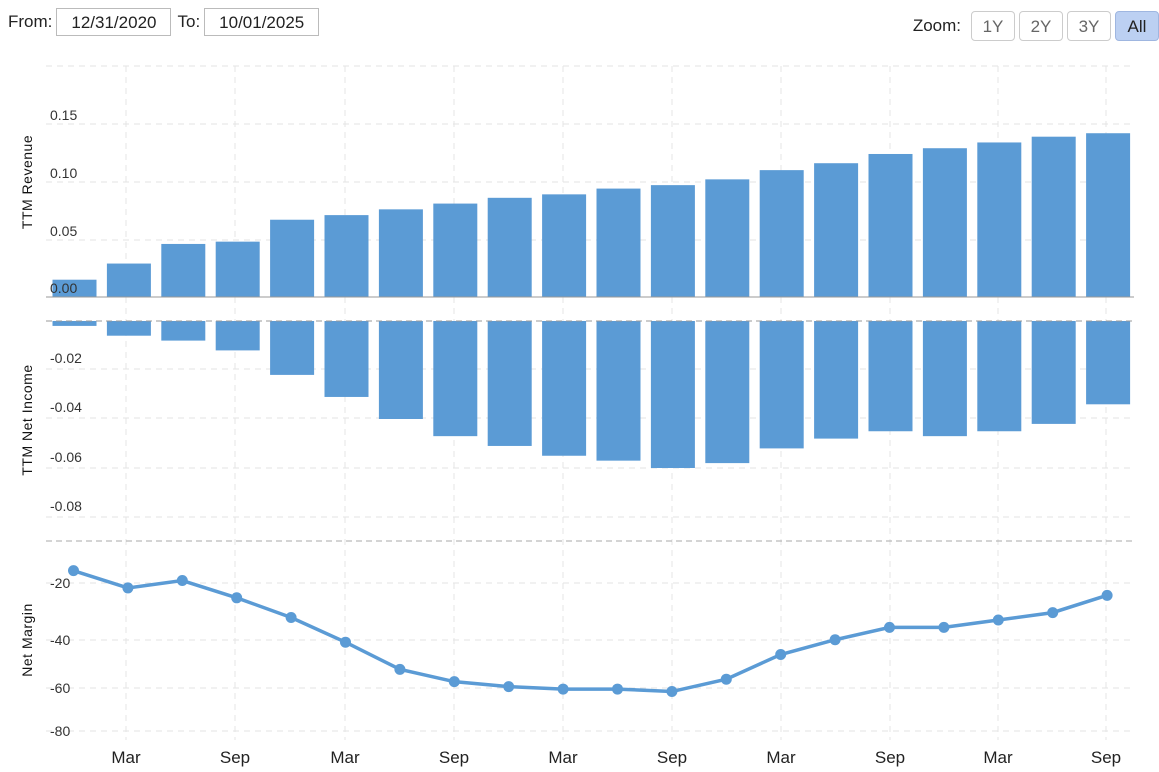 The width and height of the screenshot is (1159, 772). What do you see at coordinates (66, 407) in the screenshot?
I see `net-income-tick-label: -0.04` at bounding box center [66, 407].